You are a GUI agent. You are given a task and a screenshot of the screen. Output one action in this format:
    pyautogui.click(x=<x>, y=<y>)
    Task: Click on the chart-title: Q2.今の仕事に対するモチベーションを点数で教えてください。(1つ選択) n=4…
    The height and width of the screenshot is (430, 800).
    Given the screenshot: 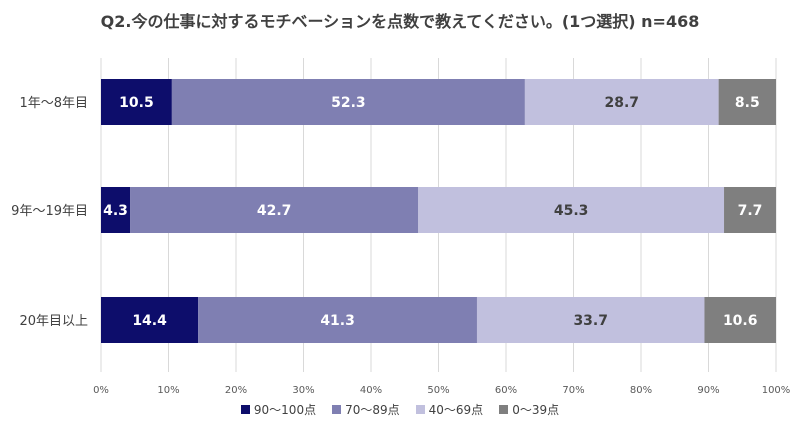 What is the action you would take?
    pyautogui.click(x=400, y=21)
    